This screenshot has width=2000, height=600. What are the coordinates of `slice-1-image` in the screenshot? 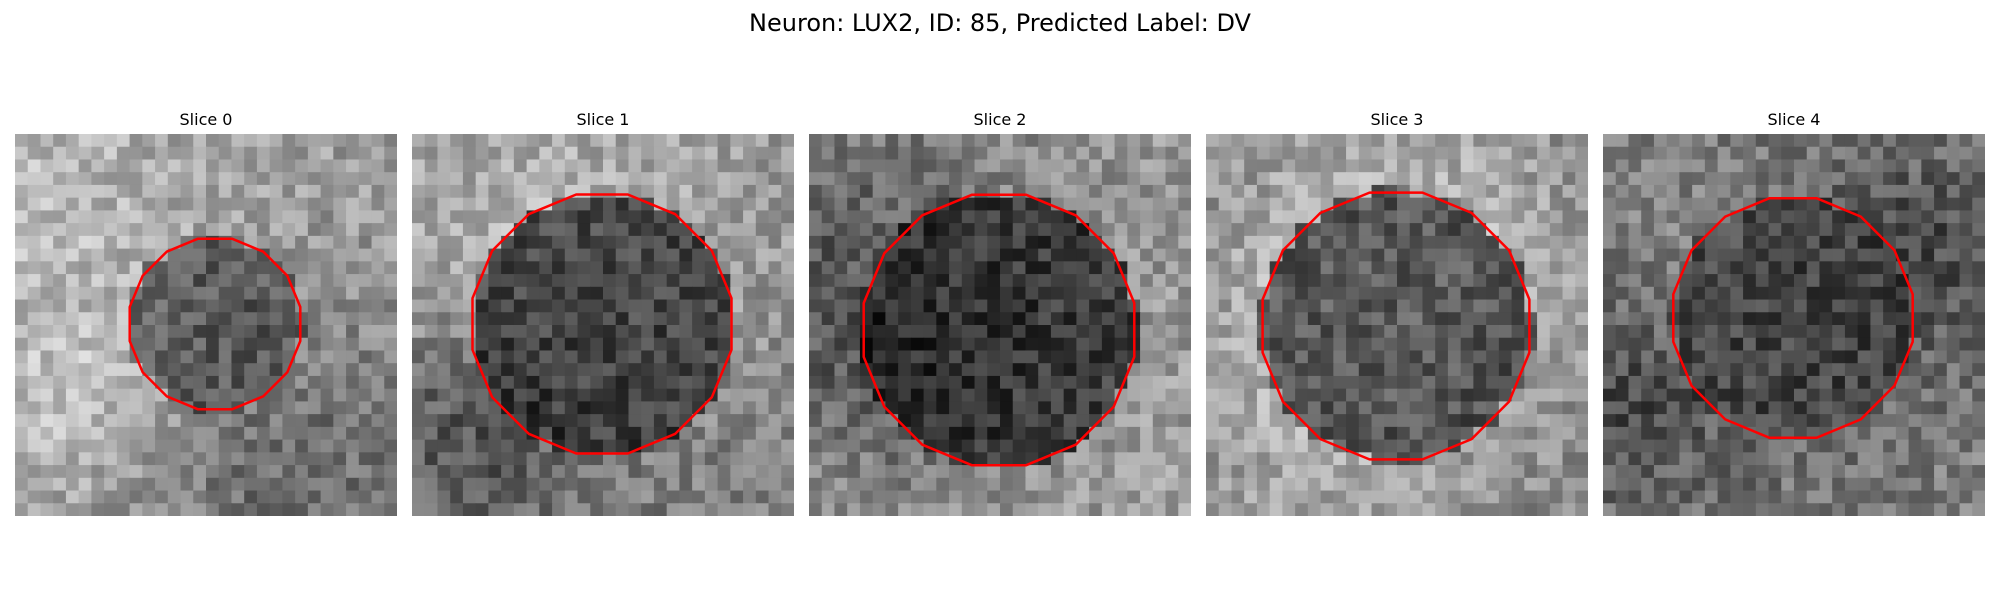 It's located at (603, 325).